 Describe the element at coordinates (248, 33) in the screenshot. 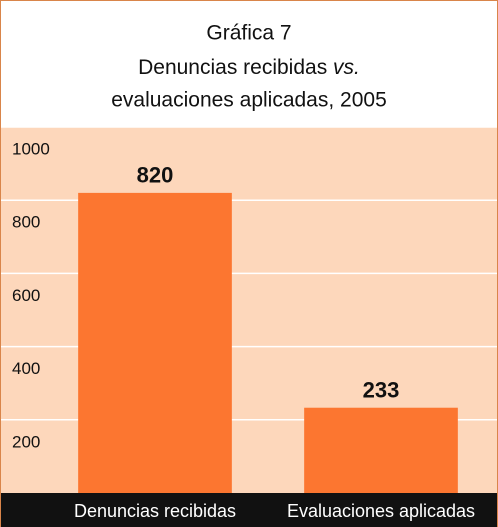

I see `chart-title: Gráfica 7` at that location.